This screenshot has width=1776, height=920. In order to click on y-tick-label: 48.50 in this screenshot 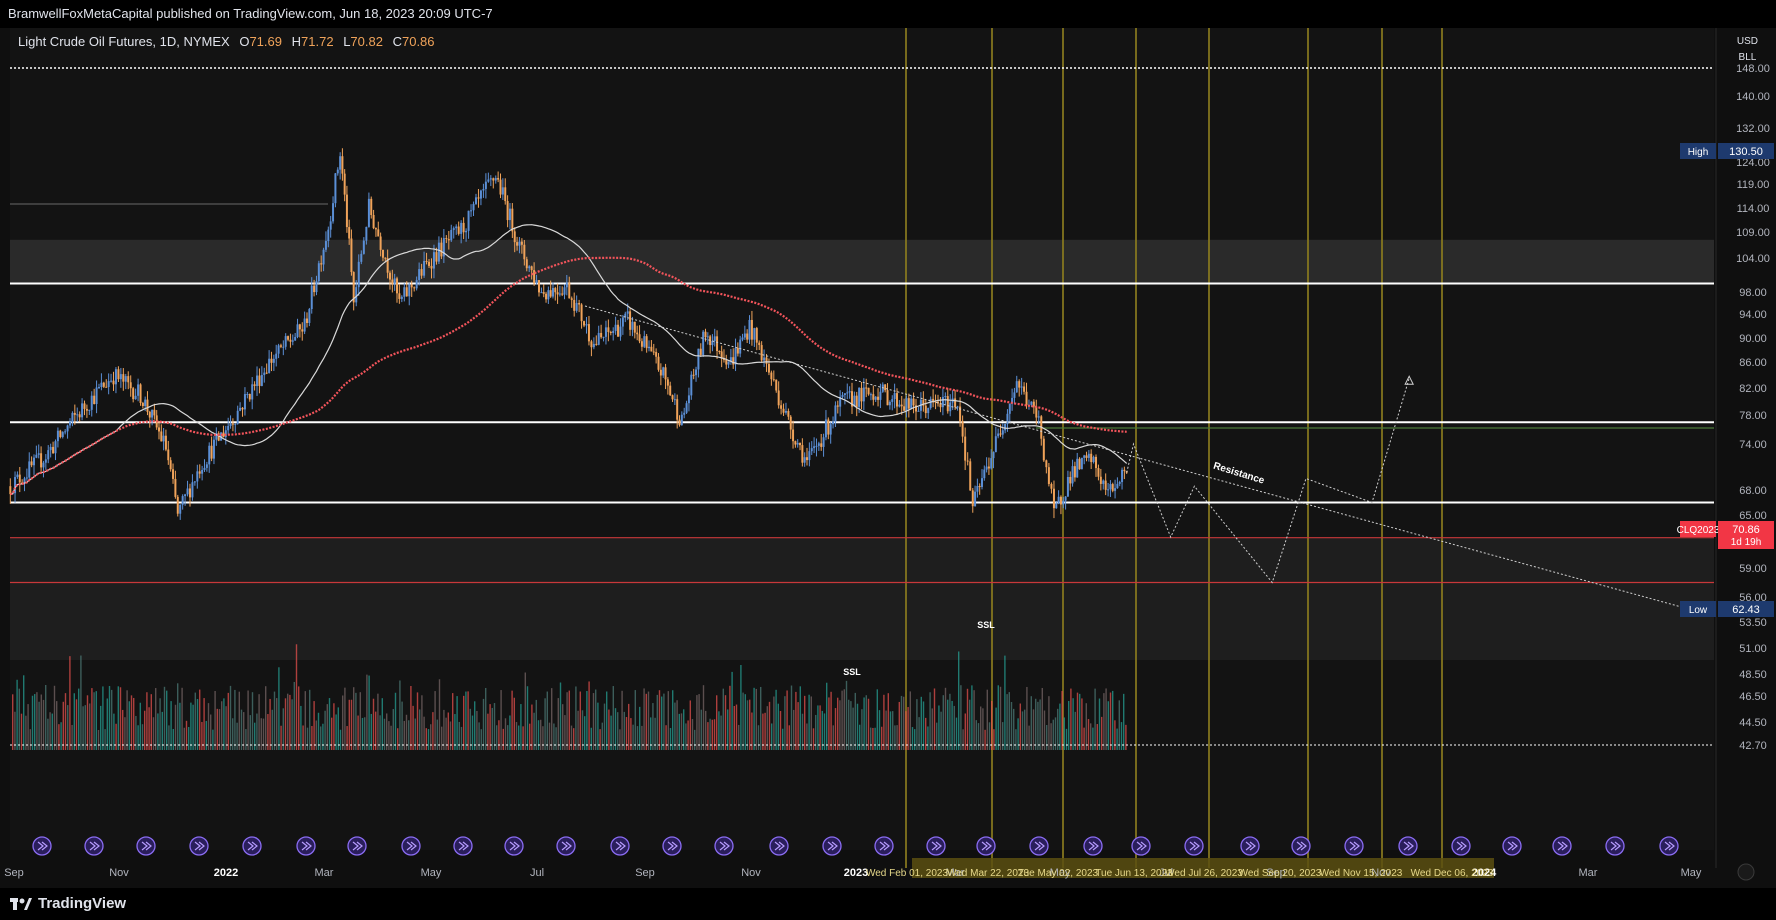, I will do `click(1753, 675)`.